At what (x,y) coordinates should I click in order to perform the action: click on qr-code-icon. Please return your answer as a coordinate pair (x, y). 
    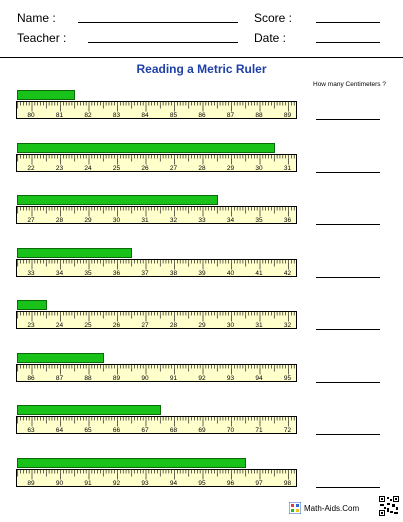
    Looking at the image, I should click on (389, 506).